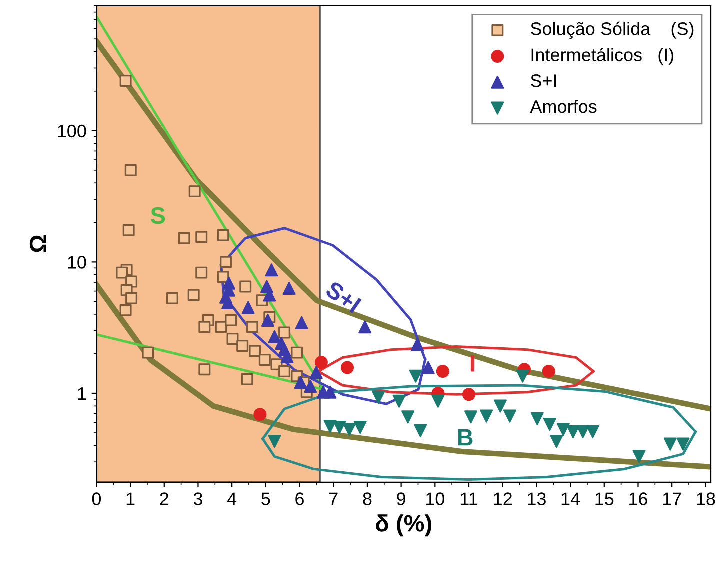  Describe the element at coordinates (543, 81) in the screenshot. I see `legend-label: S+I` at that location.